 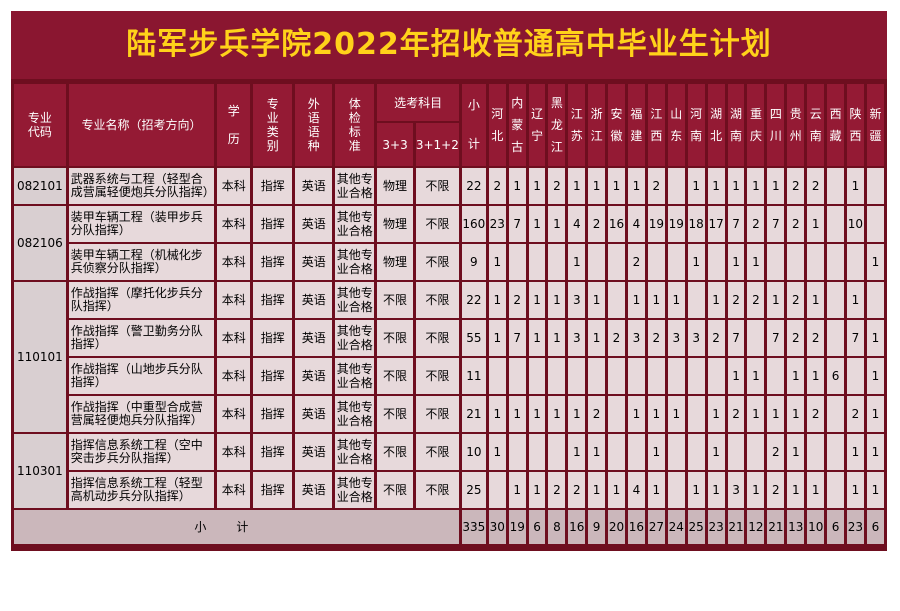 I want to click on province-total-cell: 19, so click(x=517, y=527).